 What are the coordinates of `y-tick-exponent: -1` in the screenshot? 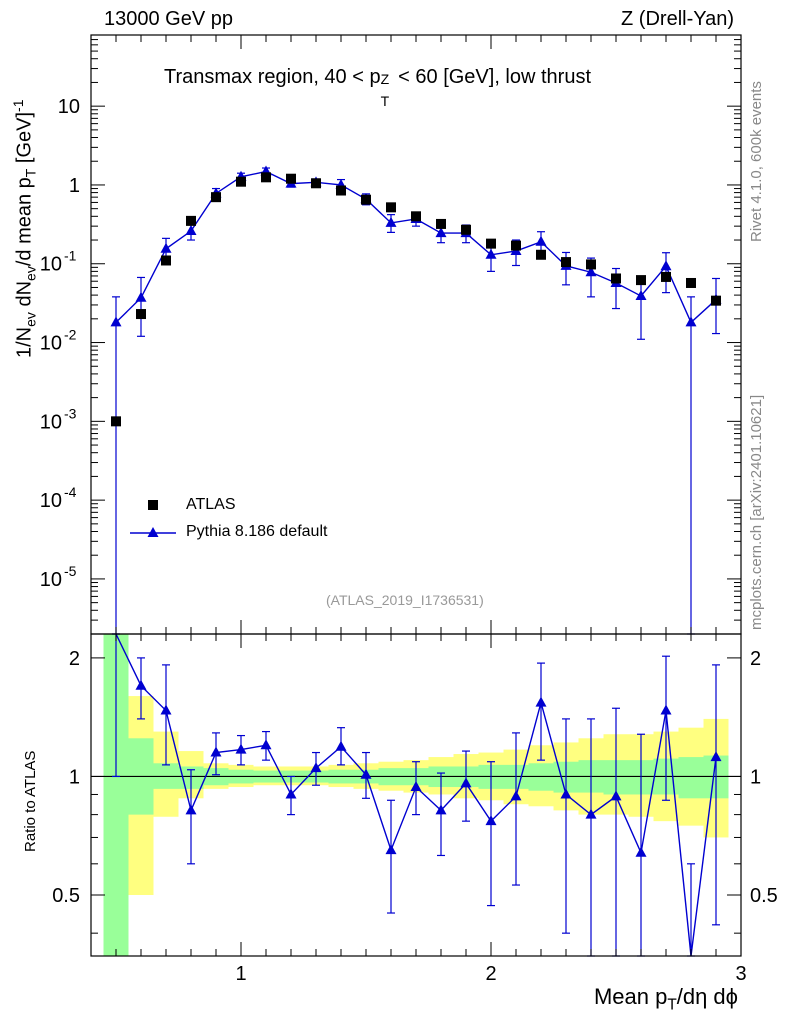 It's located at (70, 256).